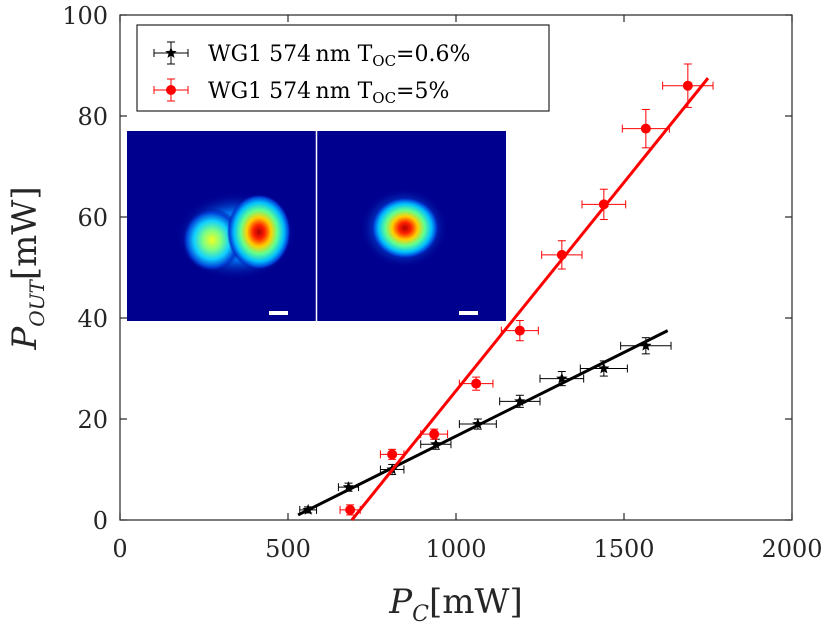 This screenshot has width=830, height=624. I want to click on y-tick-label: 100, so click(85, 16).